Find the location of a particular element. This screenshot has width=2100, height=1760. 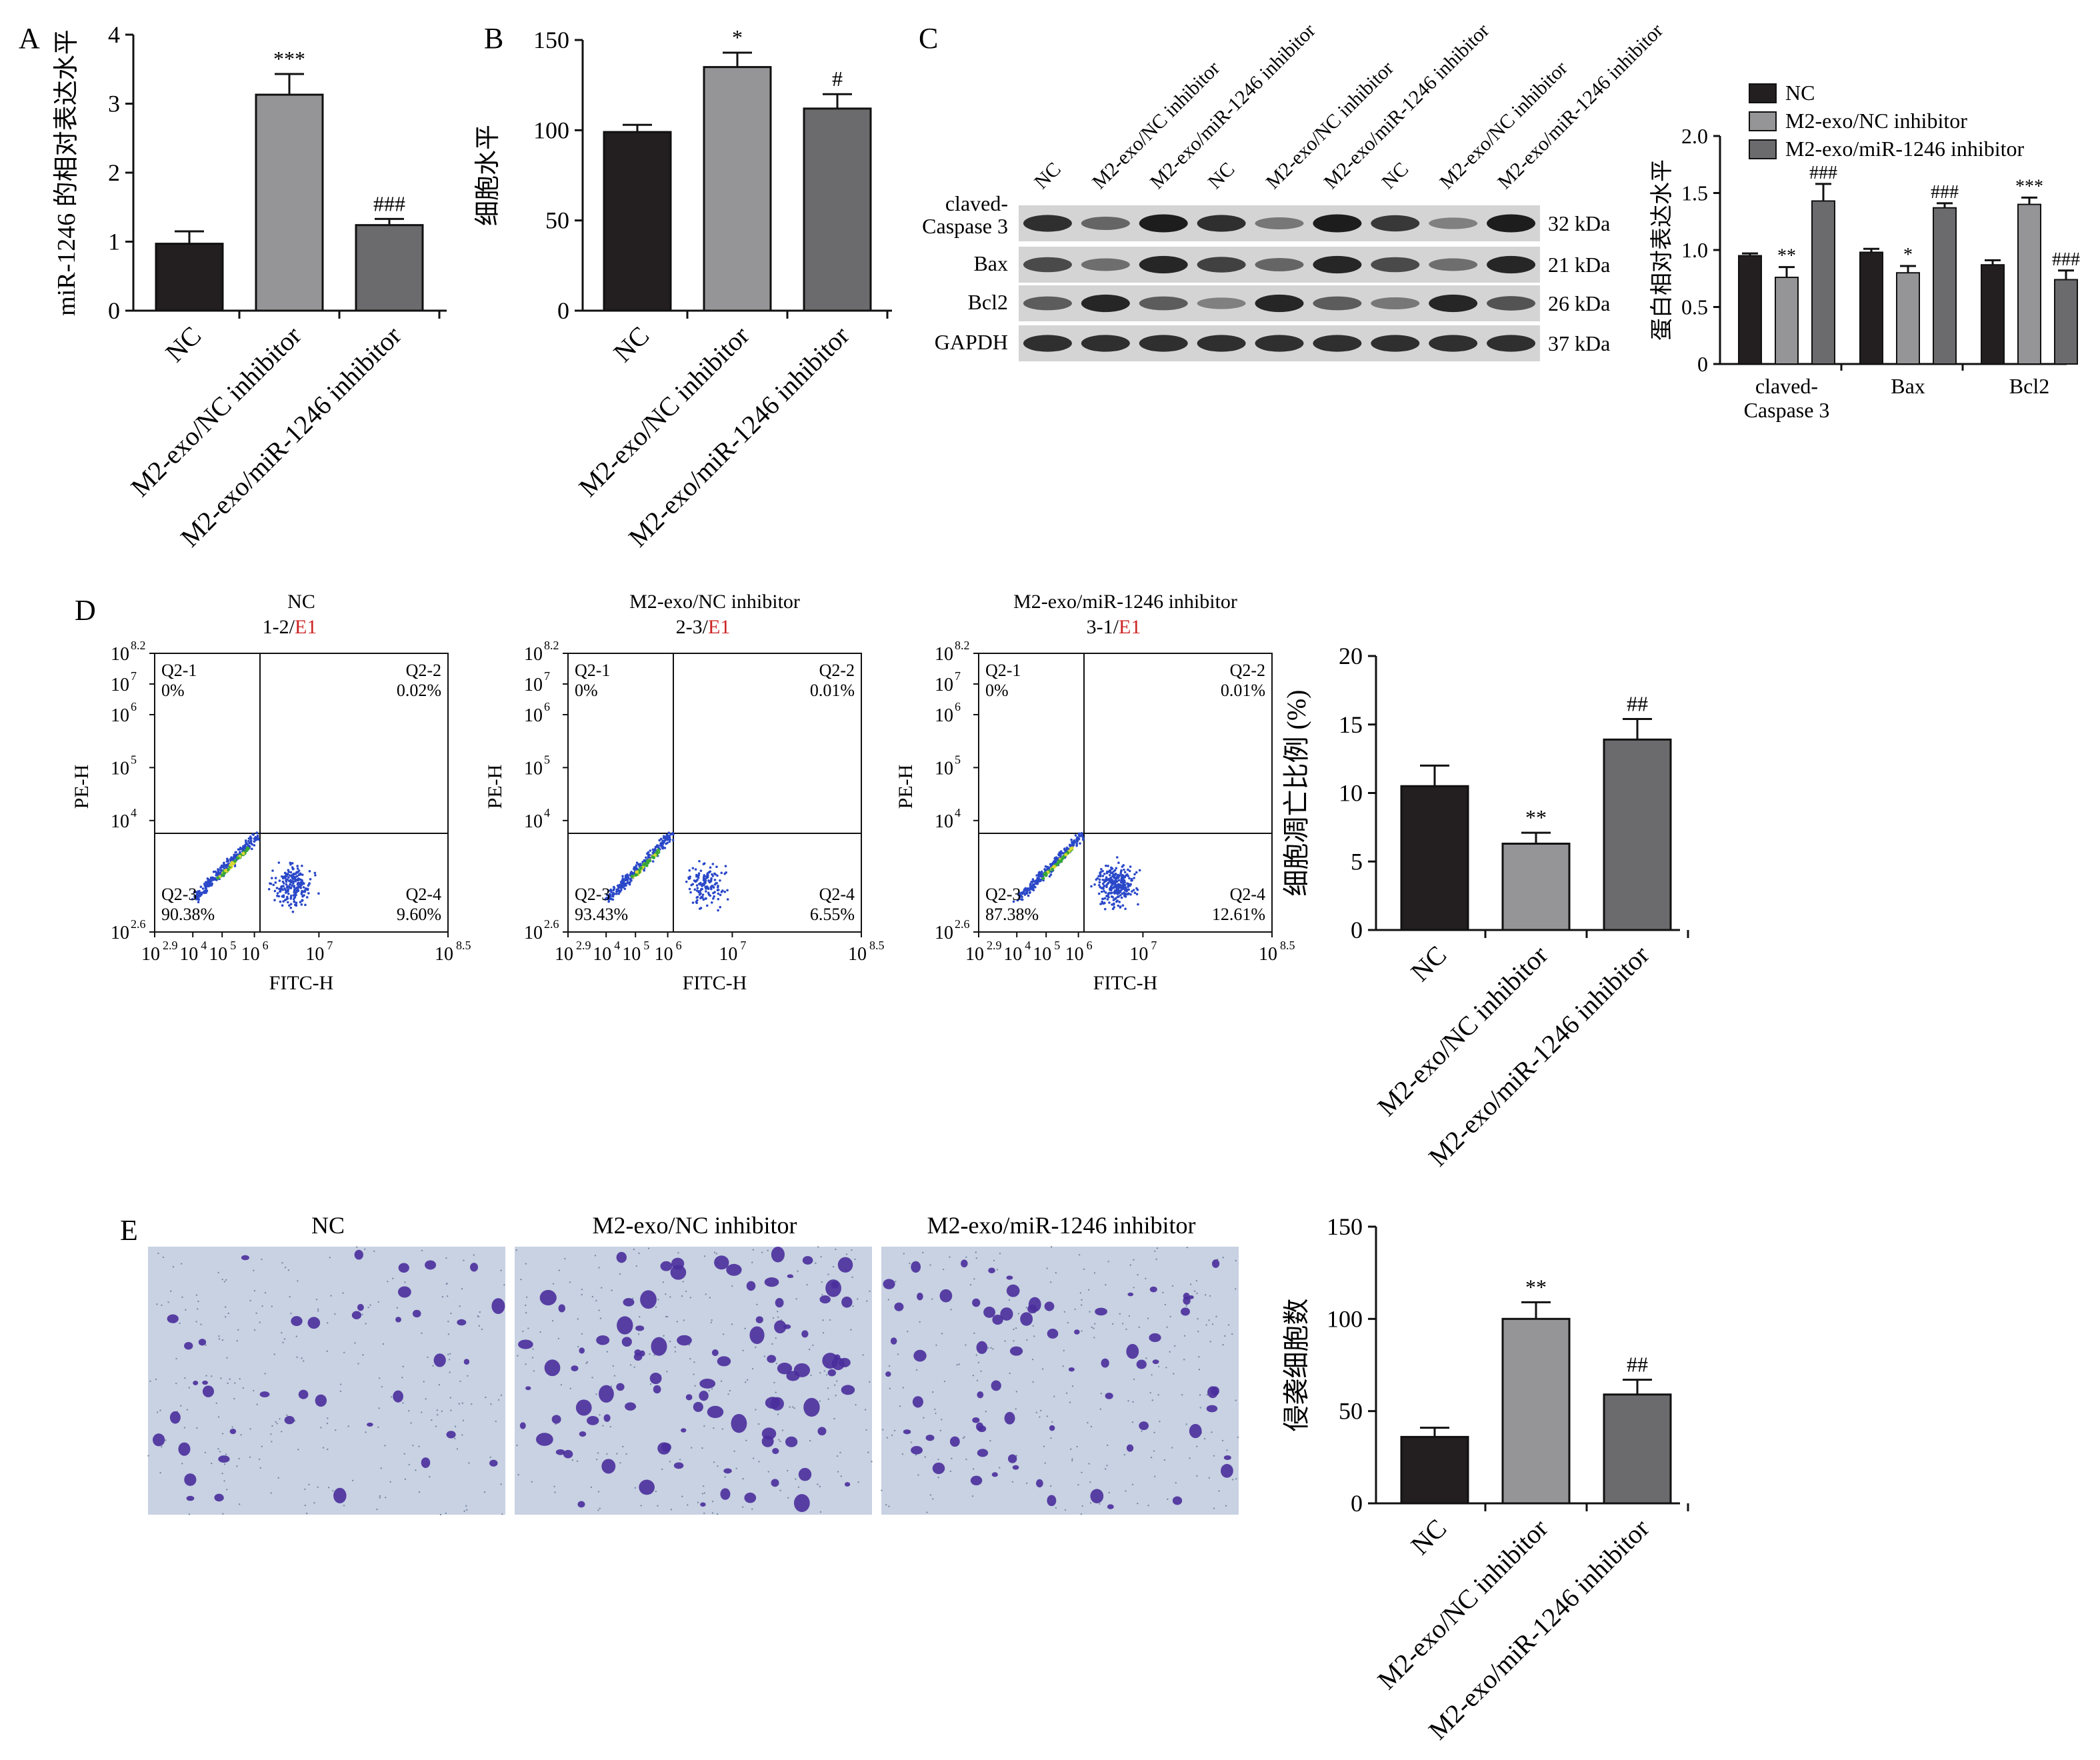

legend-swatch is located at coordinates (1763, 149).